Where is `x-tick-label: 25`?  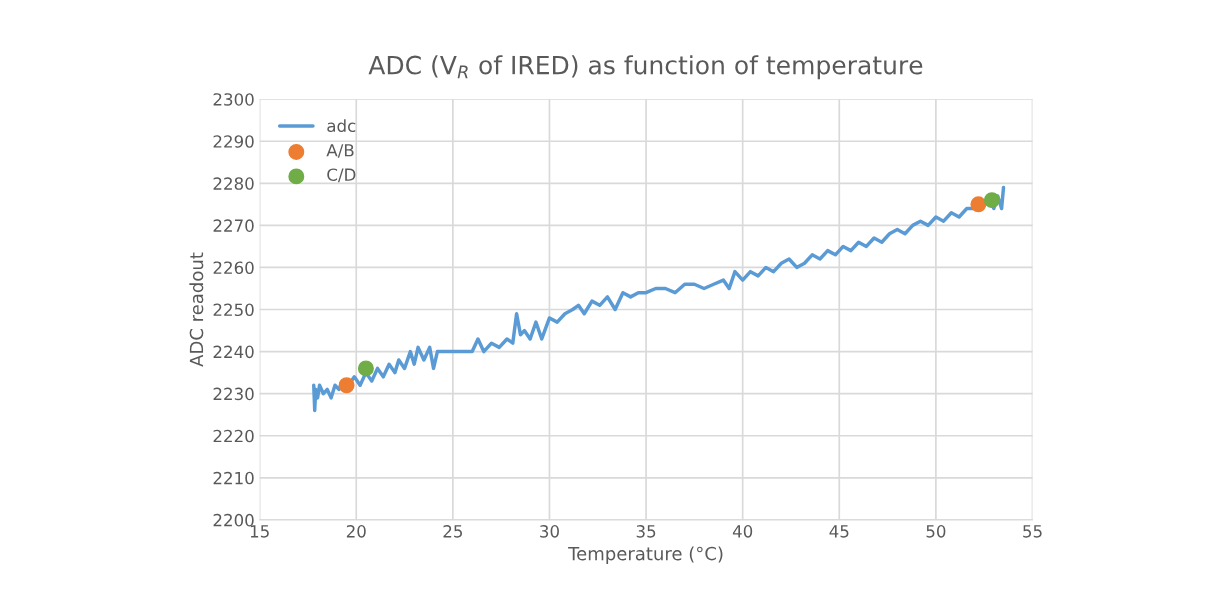 x-tick-label: 25 is located at coordinates (453, 531).